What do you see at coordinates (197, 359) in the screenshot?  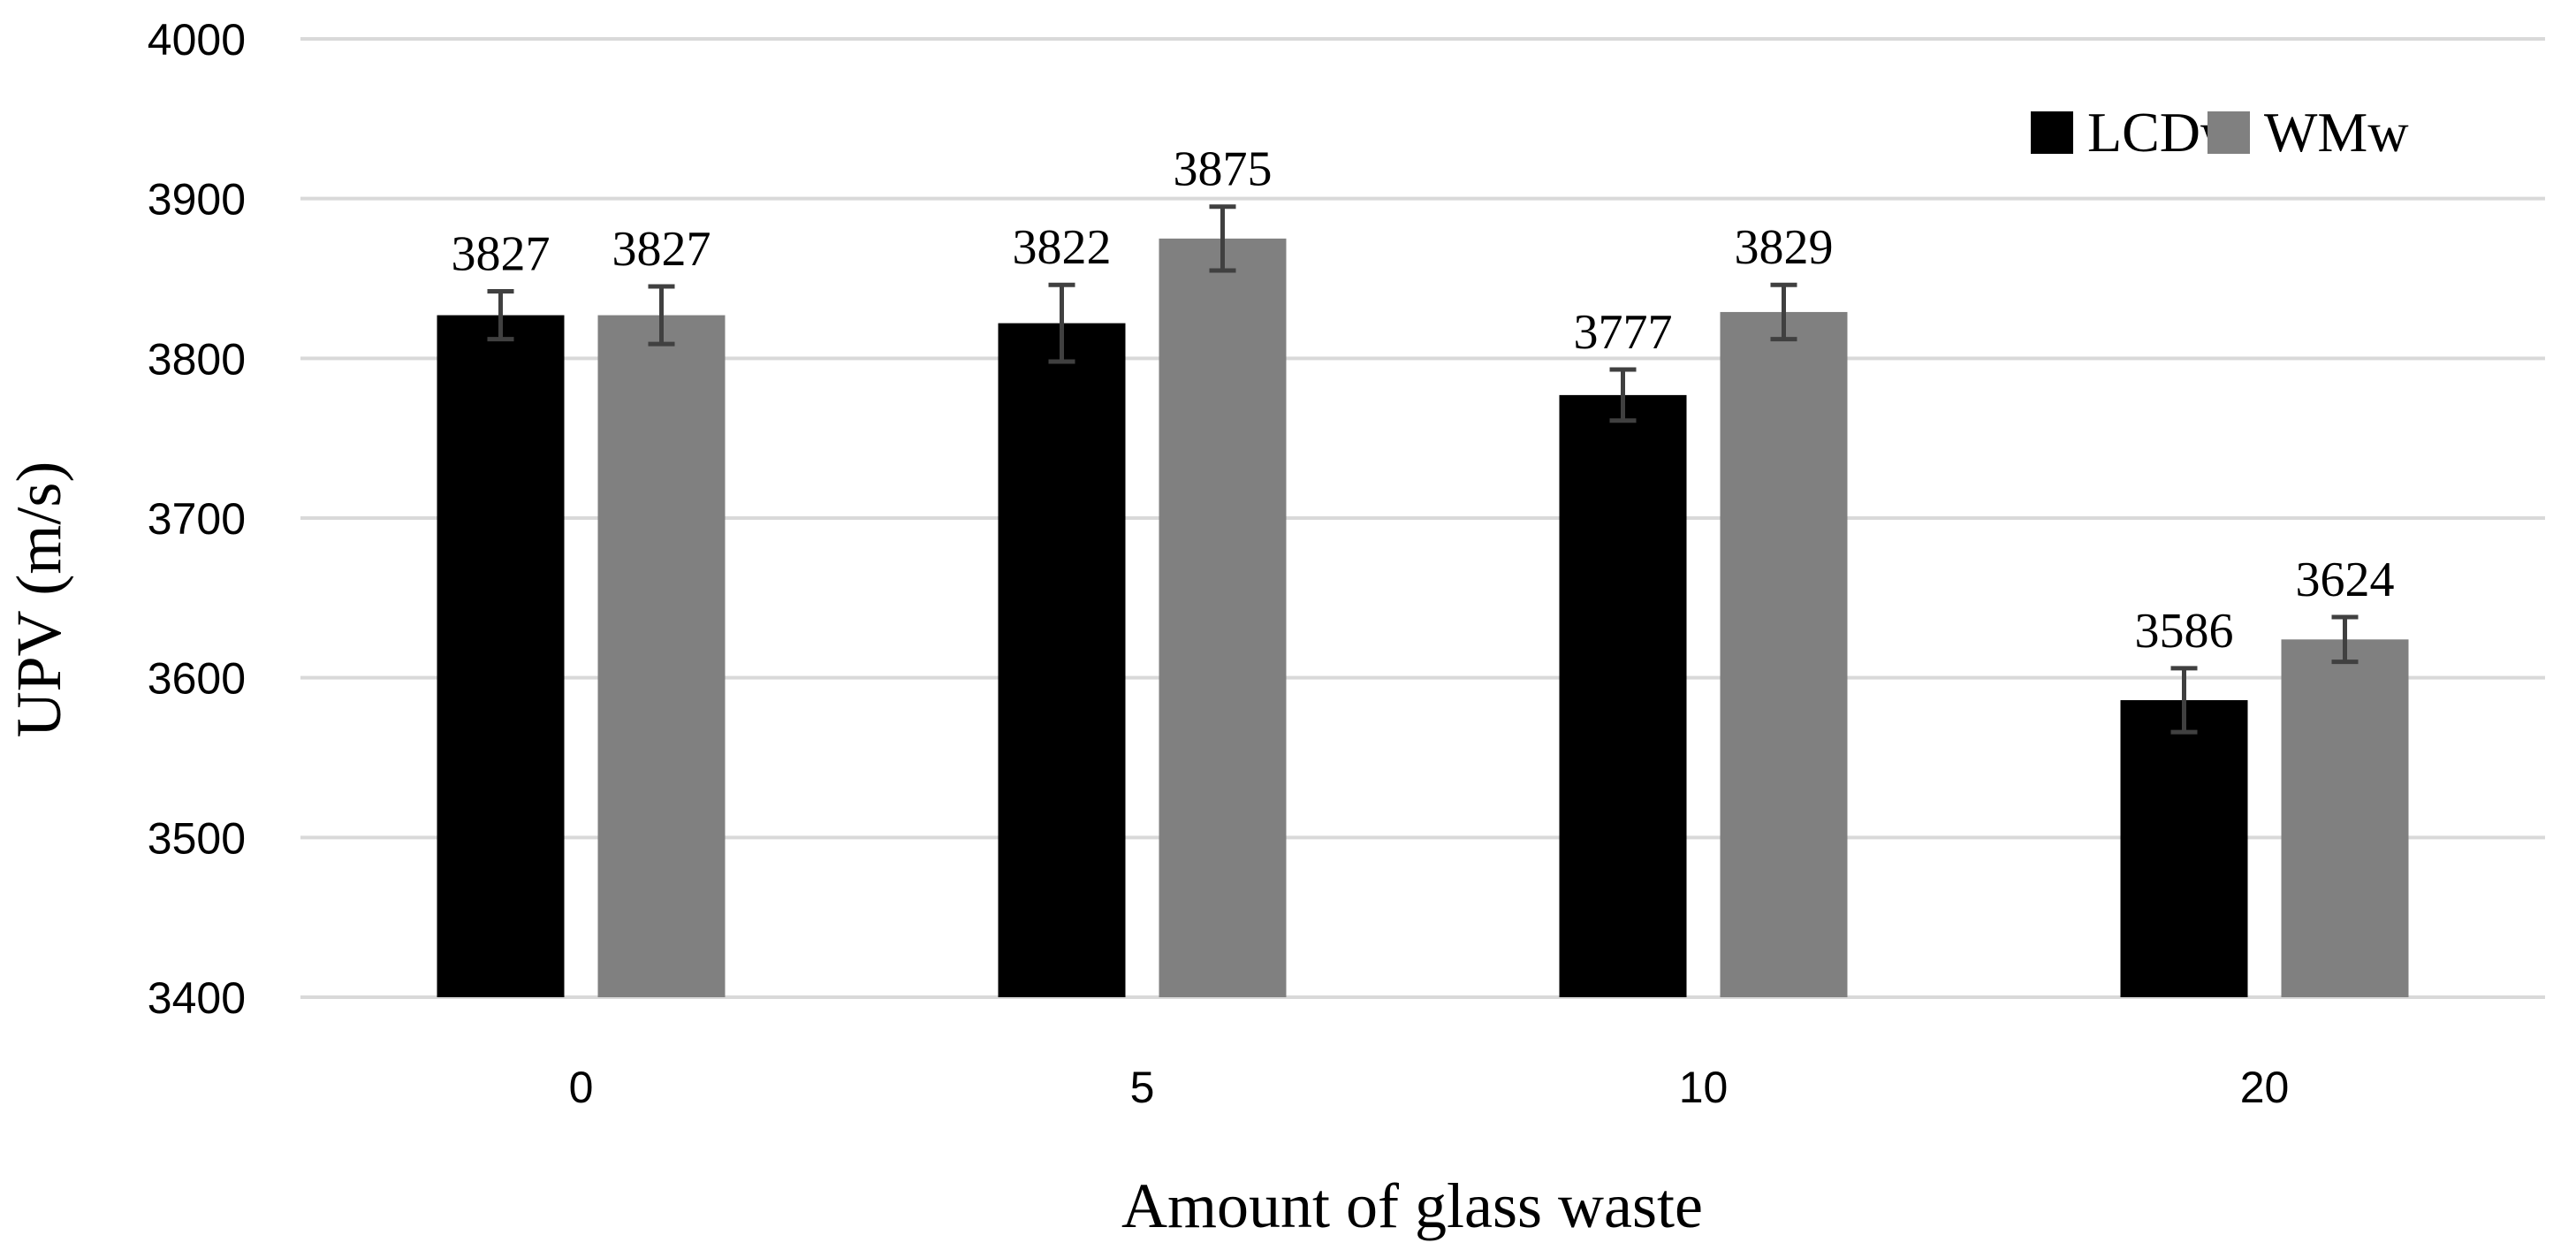 I see `y-tick-label: 3800` at bounding box center [197, 359].